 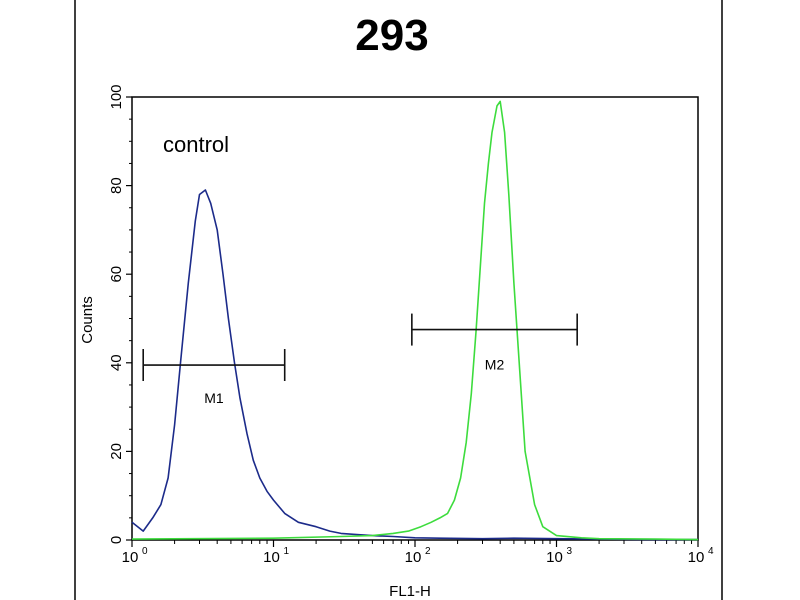 I want to click on y-axis-ticks: 0 20 40 60 80 100, so click(x=120, y=314).